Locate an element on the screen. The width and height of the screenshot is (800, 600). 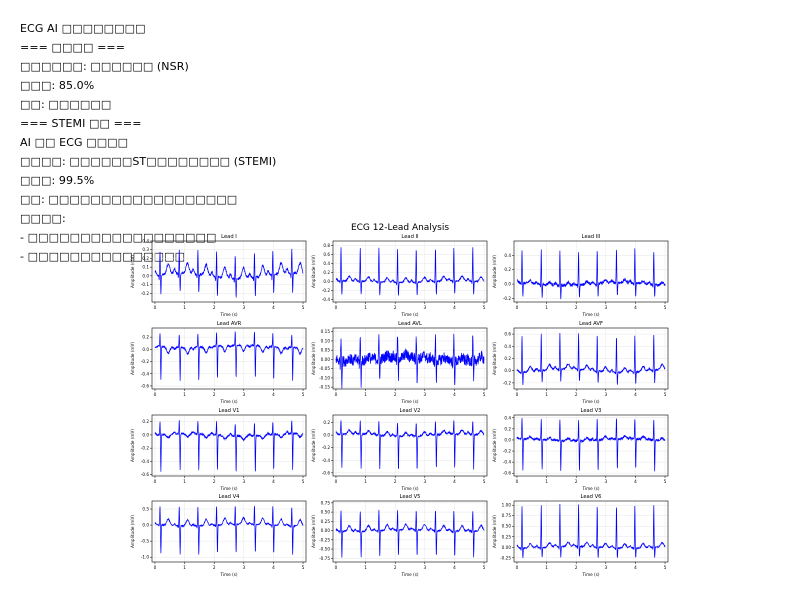
y-tick-label: 0.05 is located at coordinates (326, 350).